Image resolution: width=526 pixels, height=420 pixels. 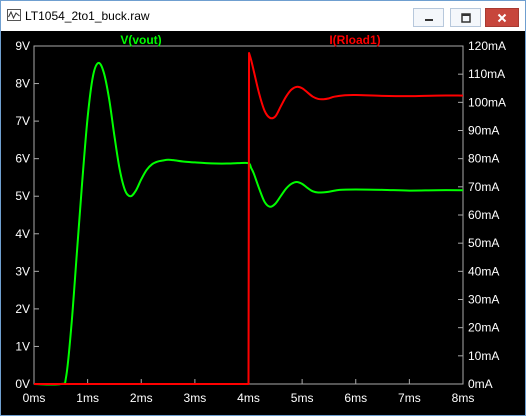 What do you see at coordinates (87, 398) in the screenshot?
I see `x-tick-label: 1ms` at bounding box center [87, 398].